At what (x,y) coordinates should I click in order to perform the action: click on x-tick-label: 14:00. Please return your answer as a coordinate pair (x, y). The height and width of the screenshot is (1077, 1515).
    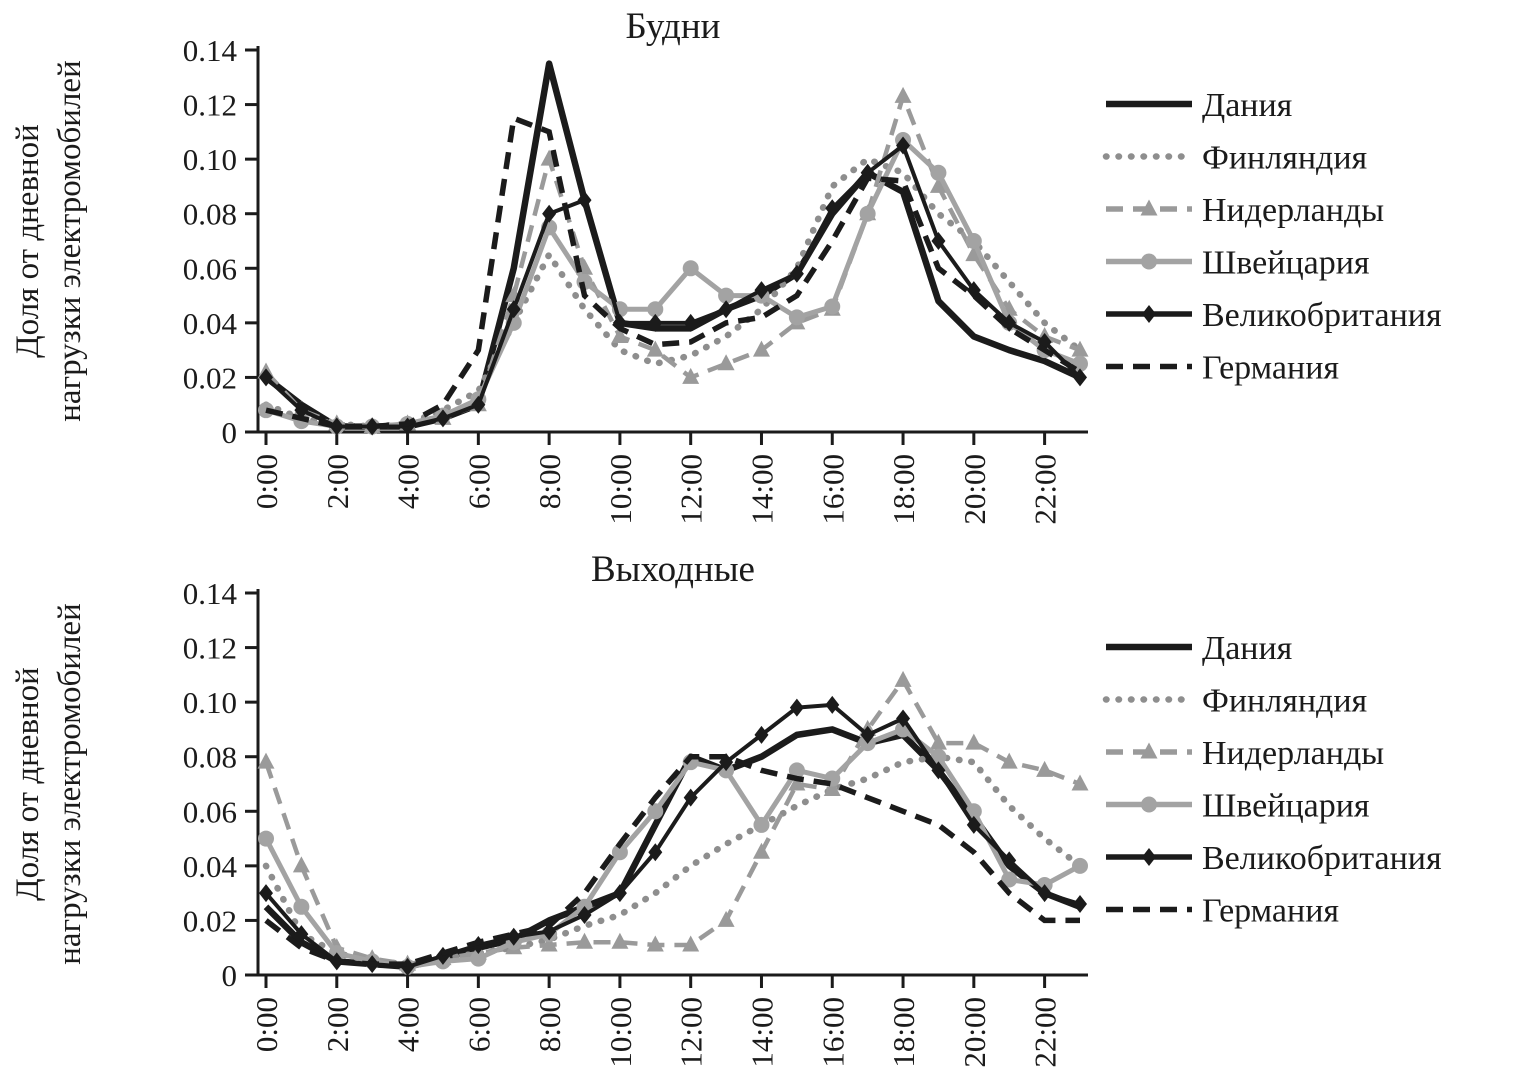
    Looking at the image, I should click on (761, 489).